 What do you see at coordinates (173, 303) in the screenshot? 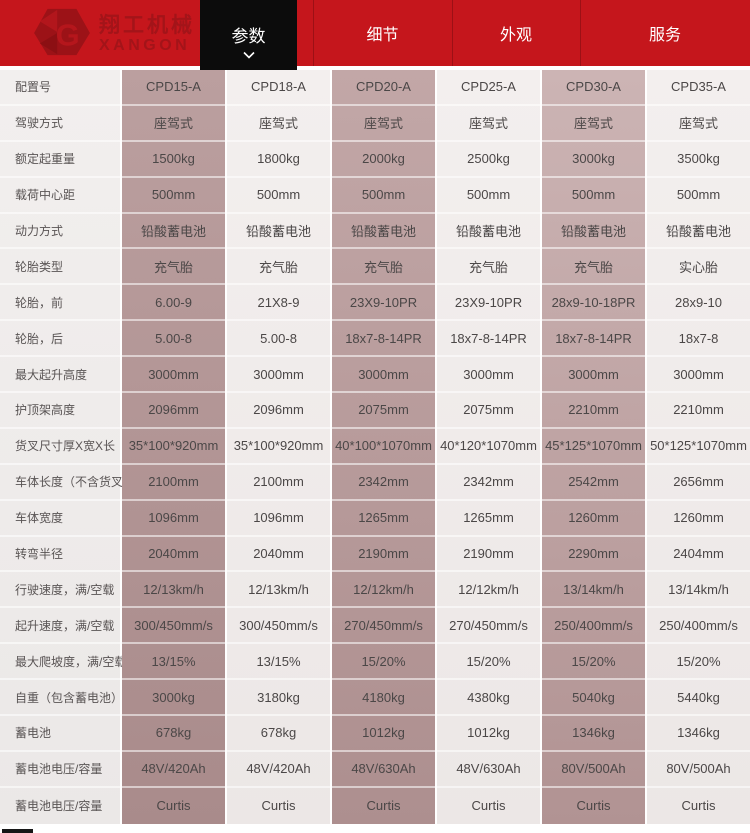
I see `spec-value-cell: 6.00-9` at bounding box center [173, 303].